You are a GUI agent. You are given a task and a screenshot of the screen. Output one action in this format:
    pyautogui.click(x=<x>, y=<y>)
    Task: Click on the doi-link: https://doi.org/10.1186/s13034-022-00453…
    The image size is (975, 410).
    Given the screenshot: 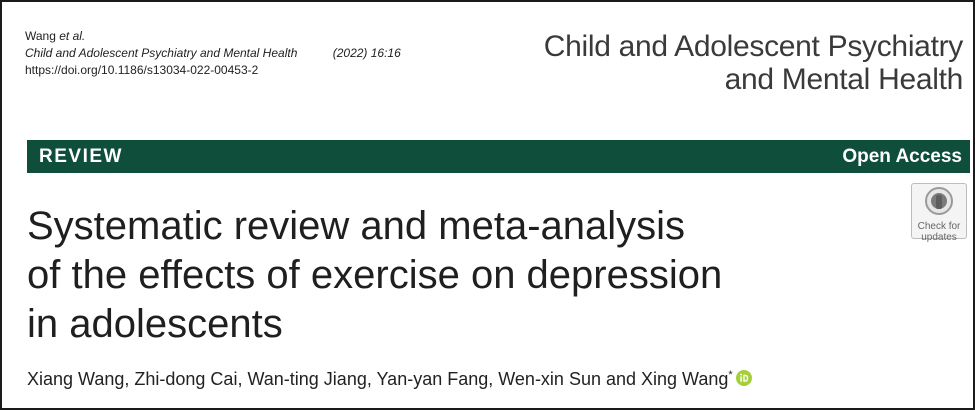 What is the action you would take?
    pyautogui.click(x=142, y=70)
    